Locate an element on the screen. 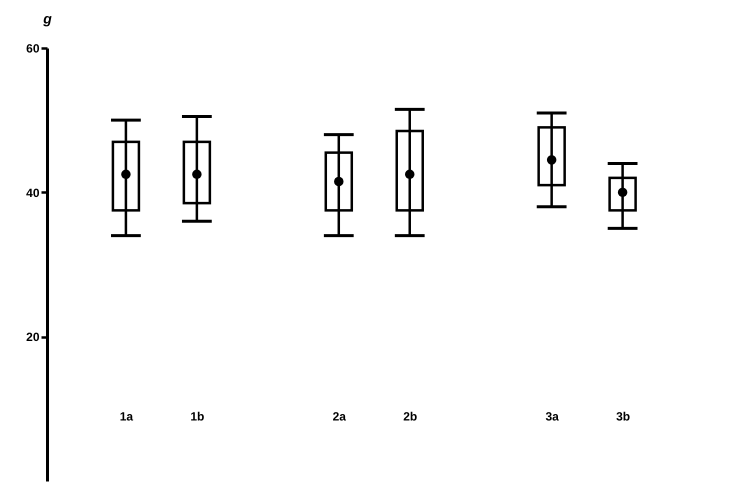  x-tick-label: 2b is located at coordinates (410, 417).